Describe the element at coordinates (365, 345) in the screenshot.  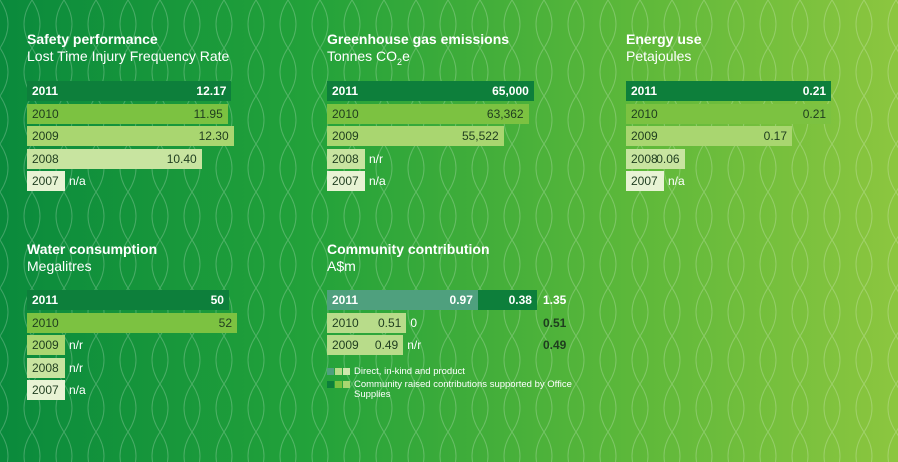
I see `bar-direct: 2009 0.49` at that location.